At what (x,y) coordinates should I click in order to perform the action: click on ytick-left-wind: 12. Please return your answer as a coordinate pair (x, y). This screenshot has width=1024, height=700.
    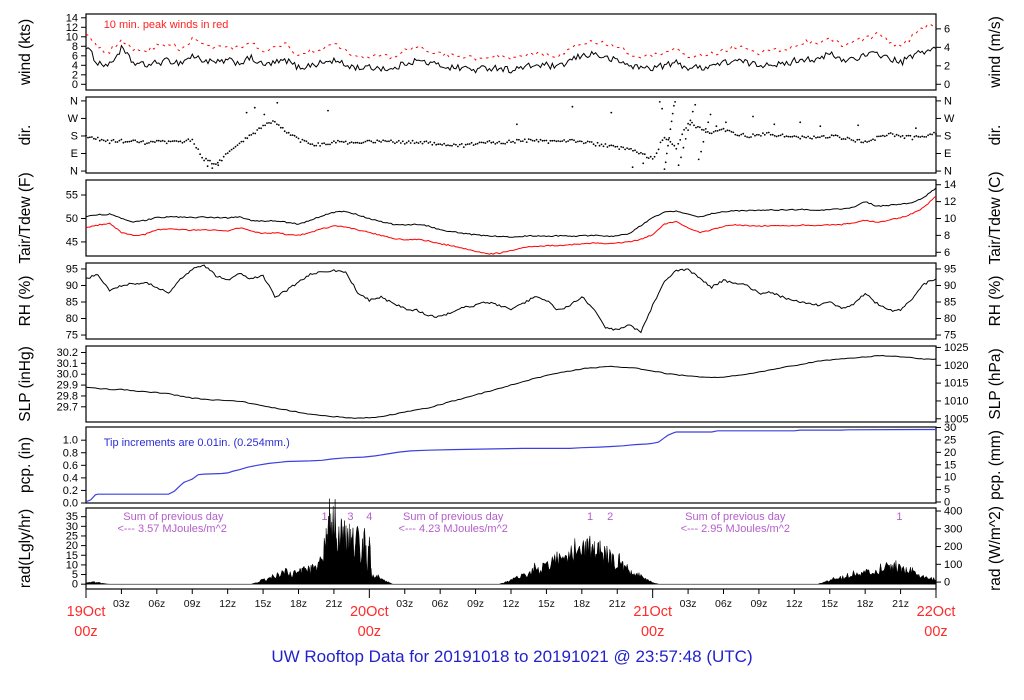
    Looking at the image, I should click on (72, 28).